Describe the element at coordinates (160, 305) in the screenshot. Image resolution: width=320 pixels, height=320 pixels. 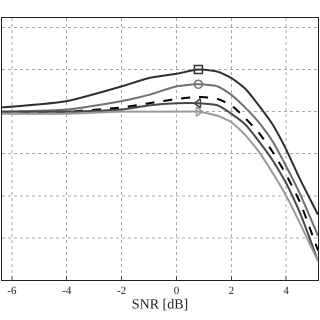
I see `x-axis-title: SNR [dB]` at that location.